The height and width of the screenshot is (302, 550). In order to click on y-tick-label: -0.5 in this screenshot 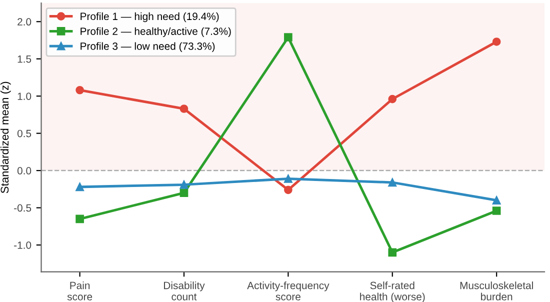, I will do `click(23, 208)`.